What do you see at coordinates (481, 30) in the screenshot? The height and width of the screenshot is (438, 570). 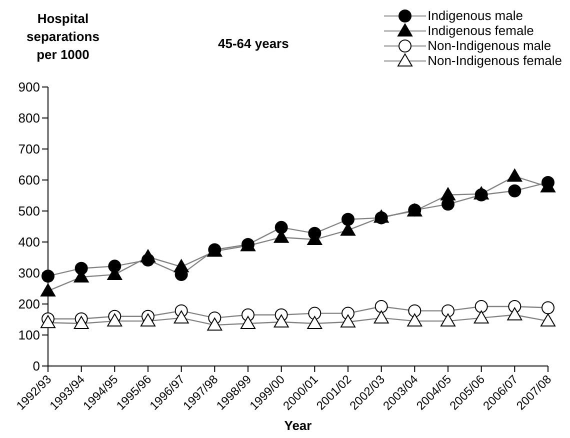 I see `legend-label: Indigenous female` at bounding box center [481, 30].